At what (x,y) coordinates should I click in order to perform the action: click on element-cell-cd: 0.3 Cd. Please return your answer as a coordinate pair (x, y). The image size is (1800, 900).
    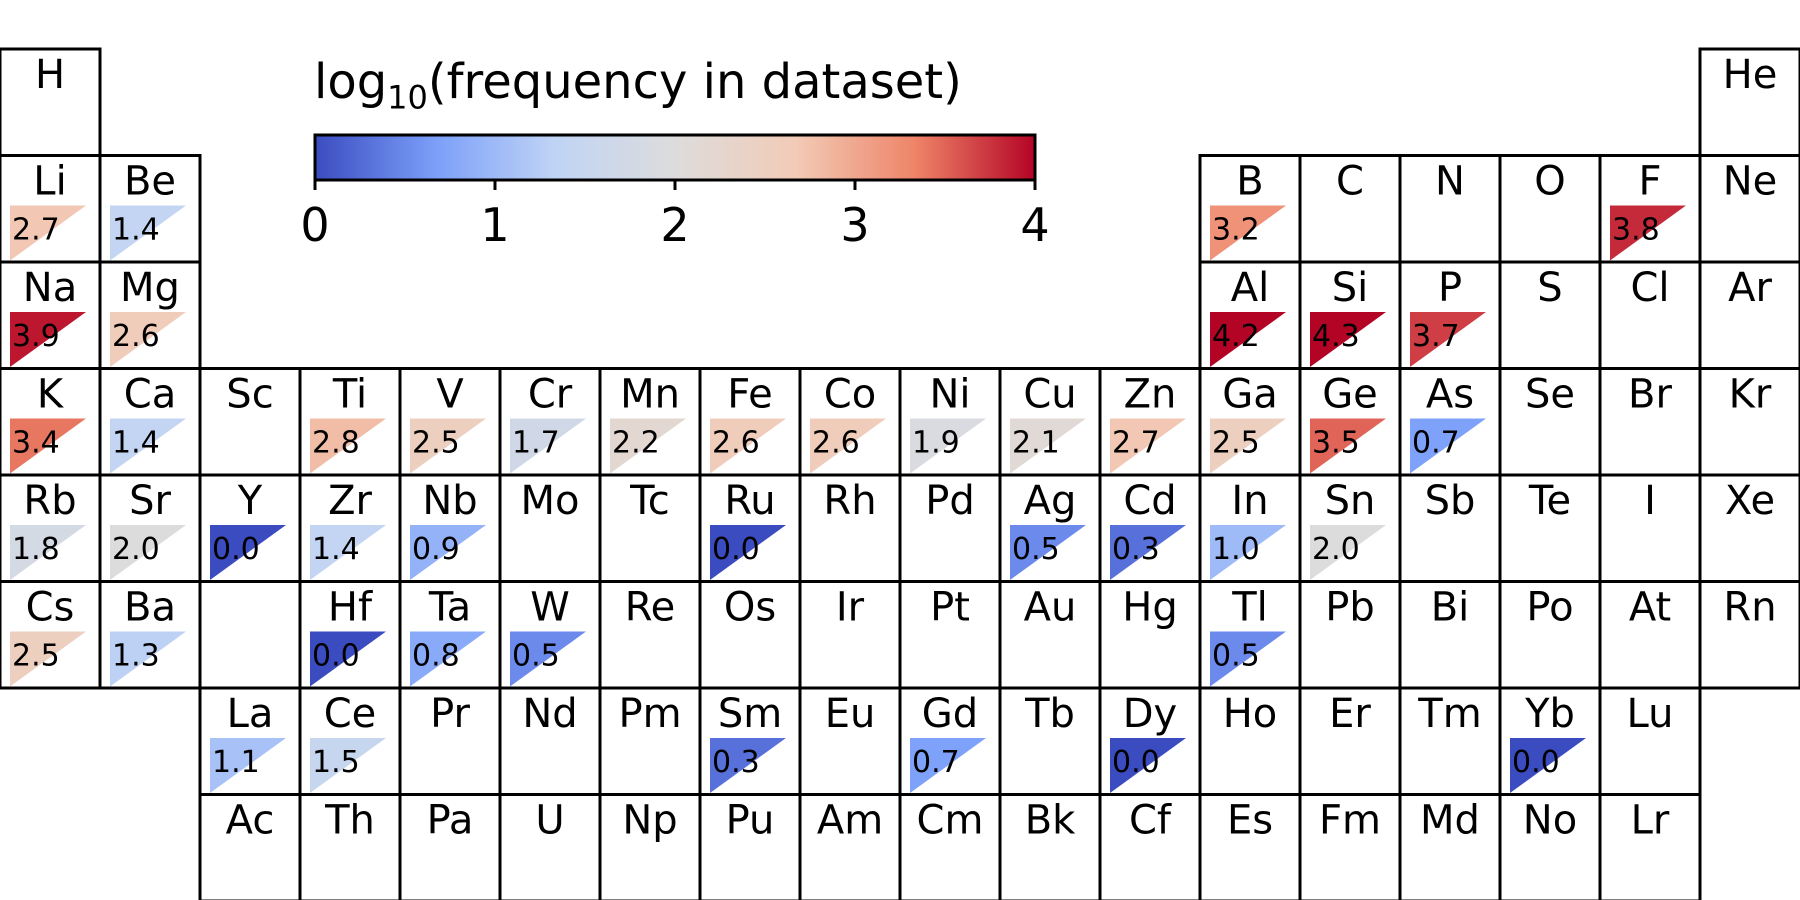
    Looking at the image, I should click on (1150, 528).